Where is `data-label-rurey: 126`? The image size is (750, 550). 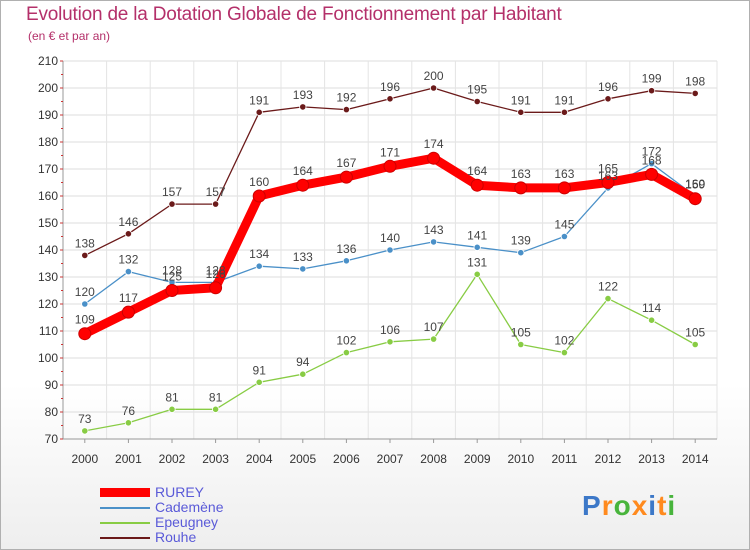
data-label-rurey: 126 is located at coordinates (216, 274).